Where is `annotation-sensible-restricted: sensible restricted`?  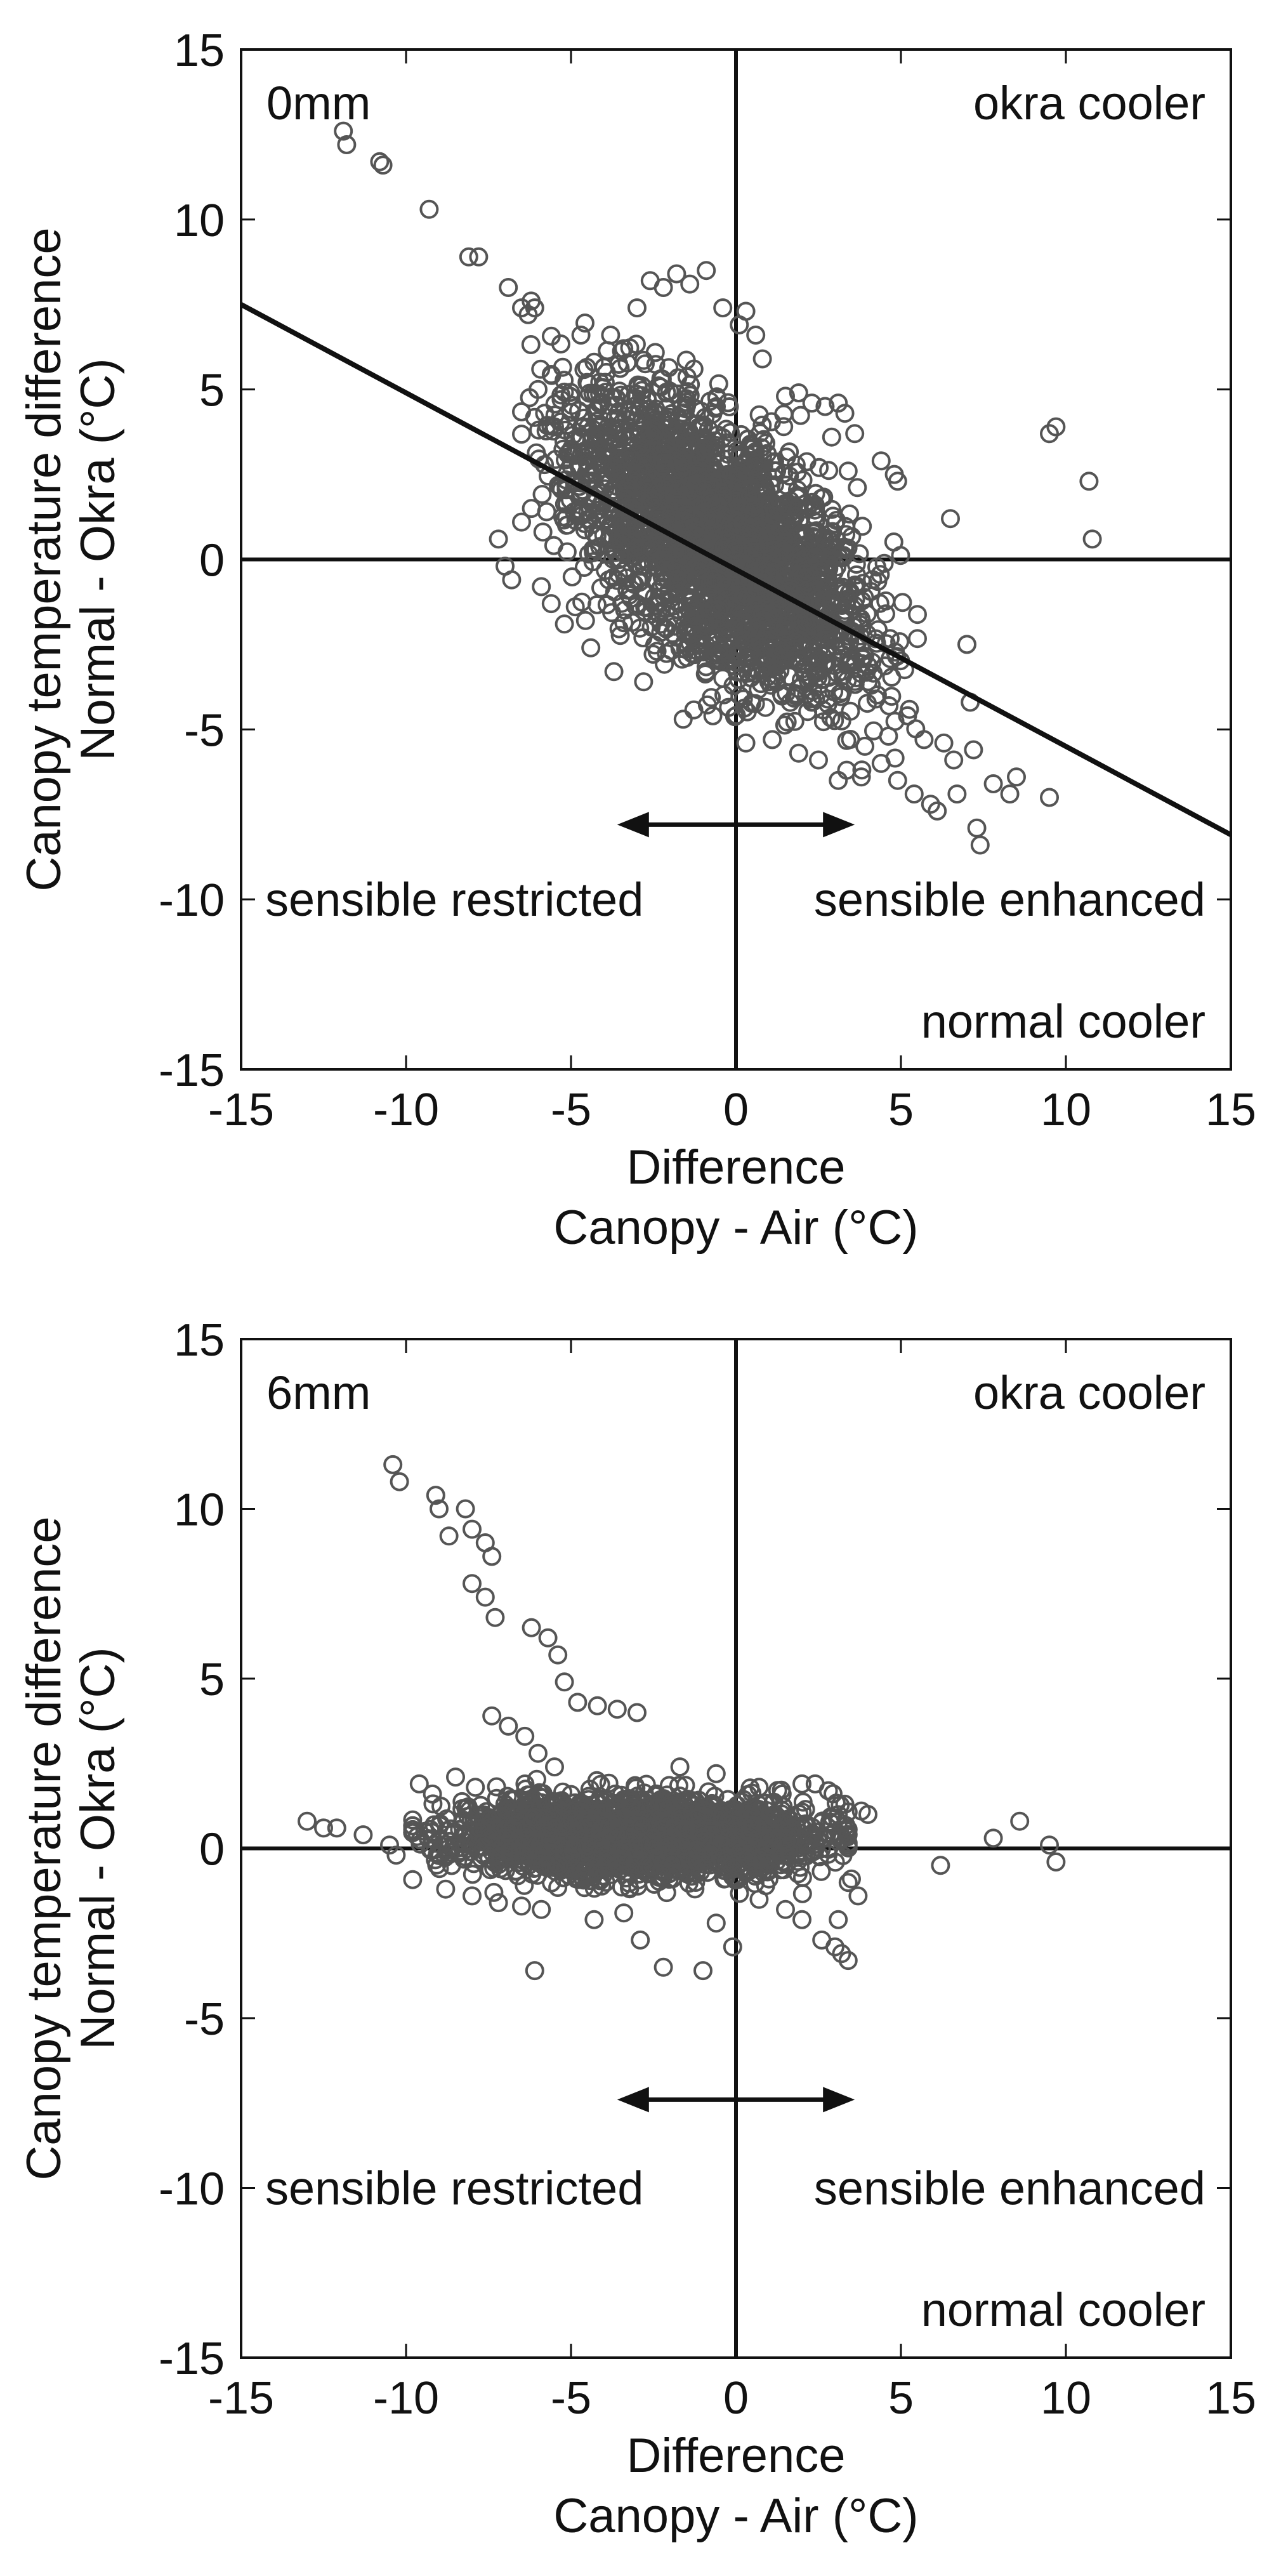
annotation-sensible-restricted: sensible restricted is located at coordinates (454, 900).